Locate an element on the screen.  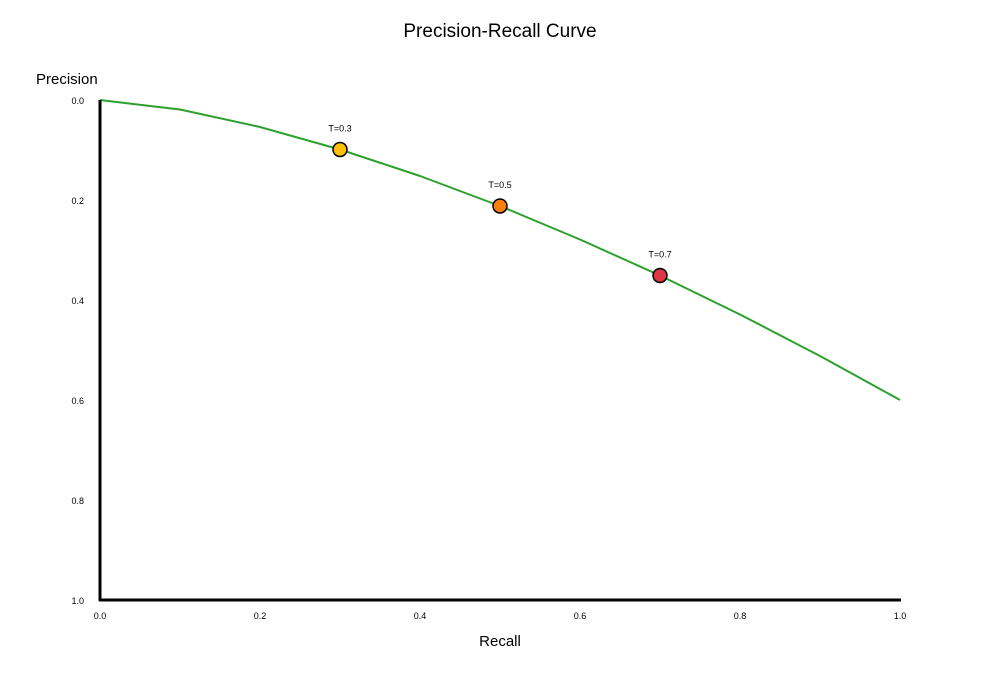
x-tick-label: 0.4 is located at coordinates (420, 616).